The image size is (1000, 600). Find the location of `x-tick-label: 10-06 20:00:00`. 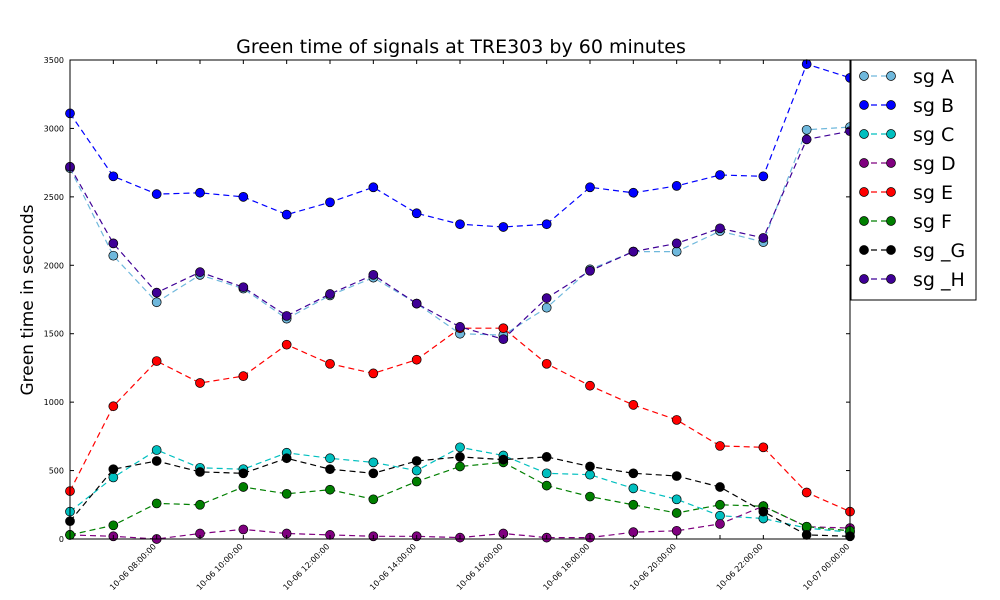

x-tick-label: 10-06 20:00:00 is located at coordinates (653, 567).